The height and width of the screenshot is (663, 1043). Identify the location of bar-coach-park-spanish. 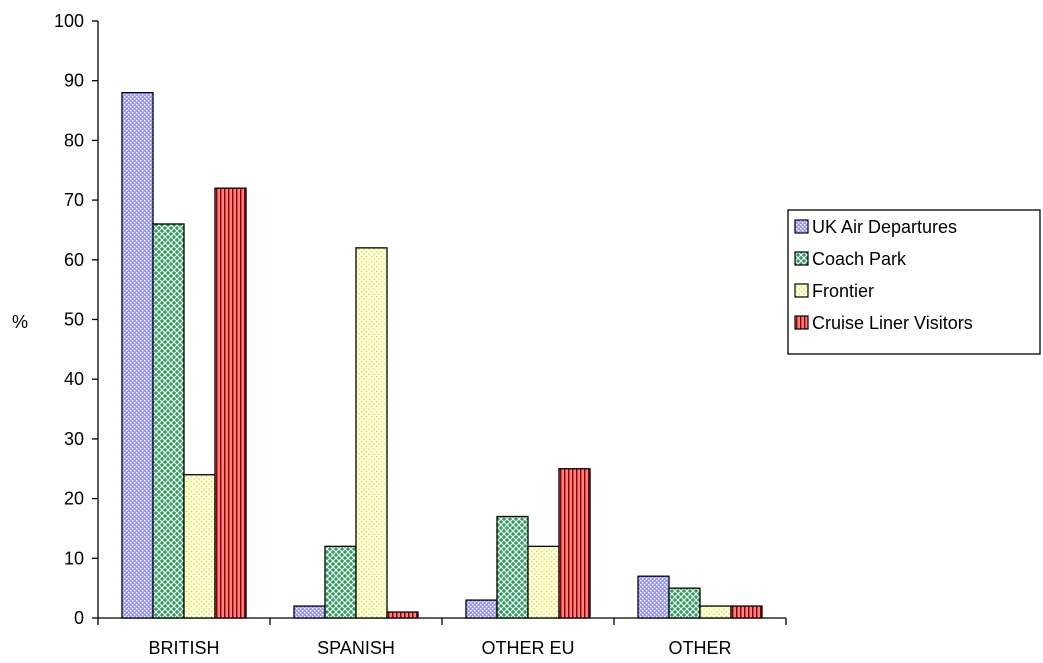
(340, 582).